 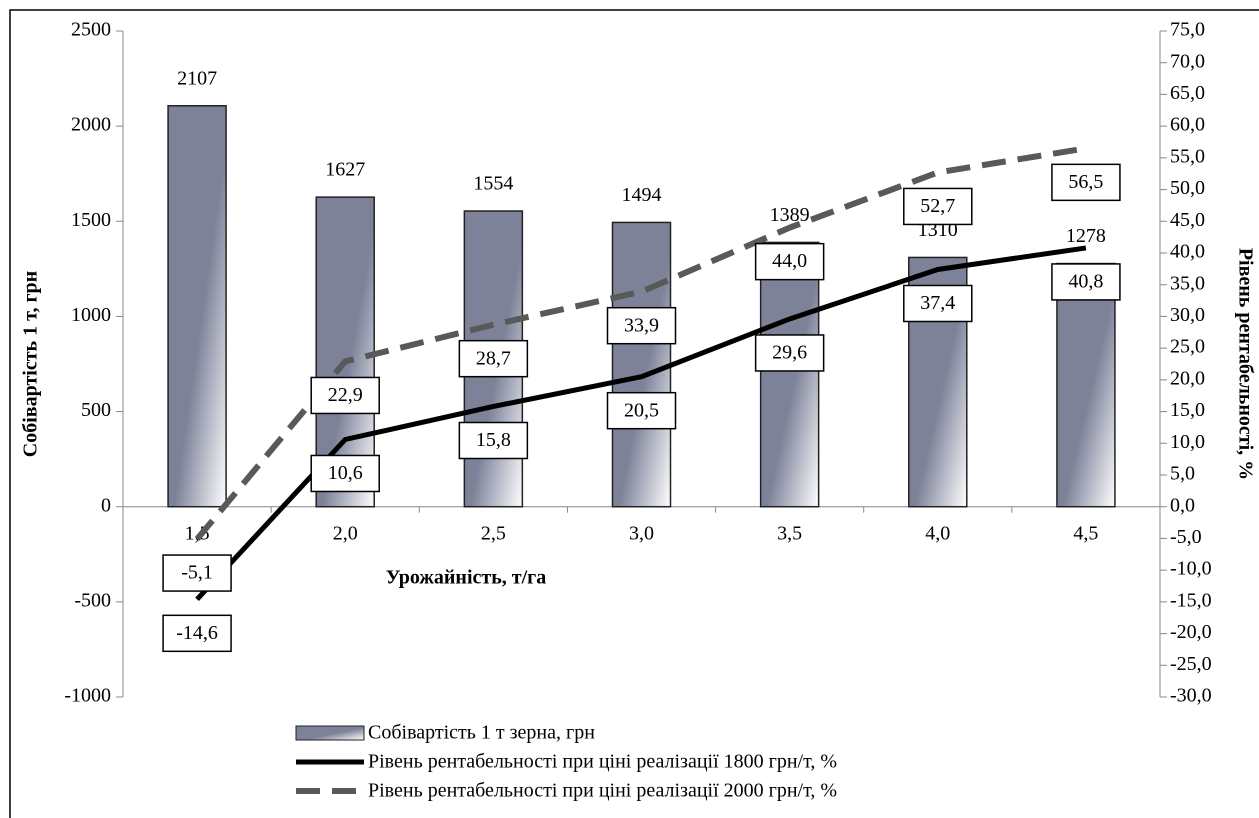 What do you see at coordinates (1191, 569) in the screenshot?
I see `y2-tick-label: -10,0` at bounding box center [1191, 569].